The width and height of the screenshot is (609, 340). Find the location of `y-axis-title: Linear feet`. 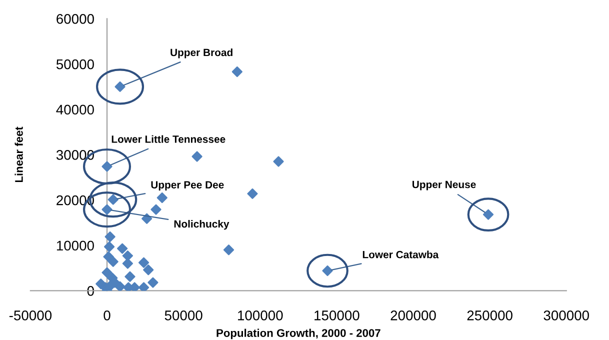

y-axis-title: Linear feet is located at coordinates (18, 154).